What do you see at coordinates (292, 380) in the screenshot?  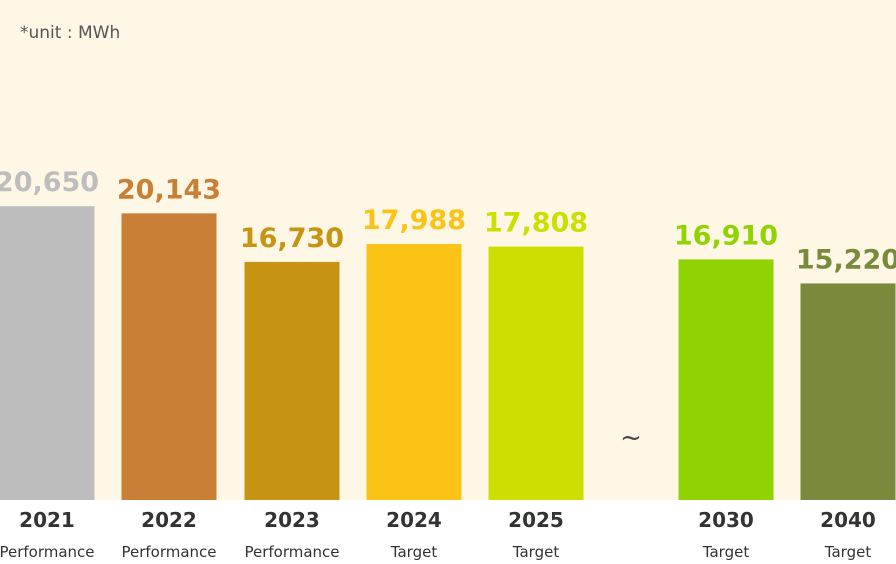 I see `bar-2023` at bounding box center [292, 380].